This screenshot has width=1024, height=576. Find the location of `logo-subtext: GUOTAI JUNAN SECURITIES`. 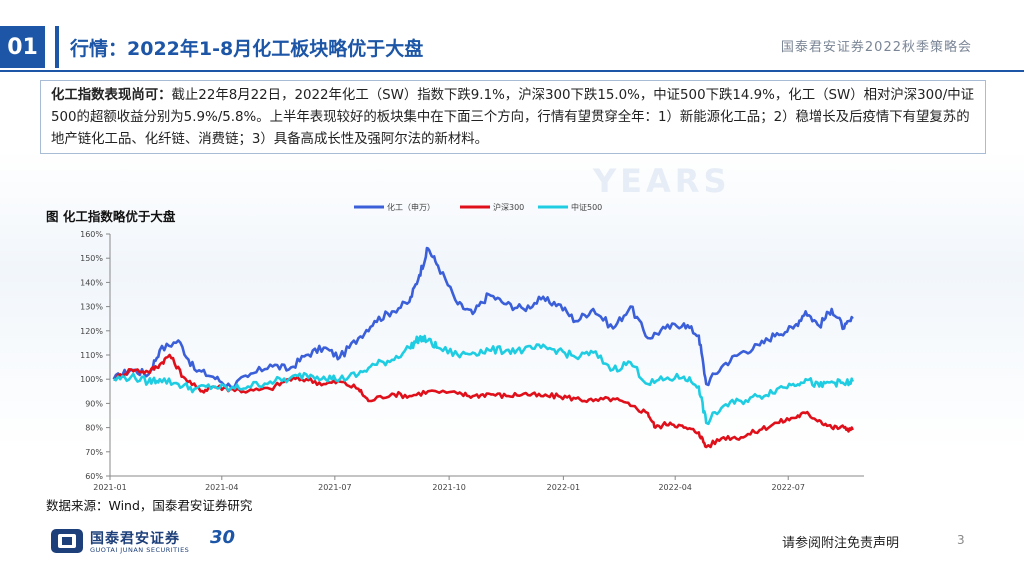

logo-subtext: GUOTAI JUNAN SECURITIES is located at coordinates (140, 550).